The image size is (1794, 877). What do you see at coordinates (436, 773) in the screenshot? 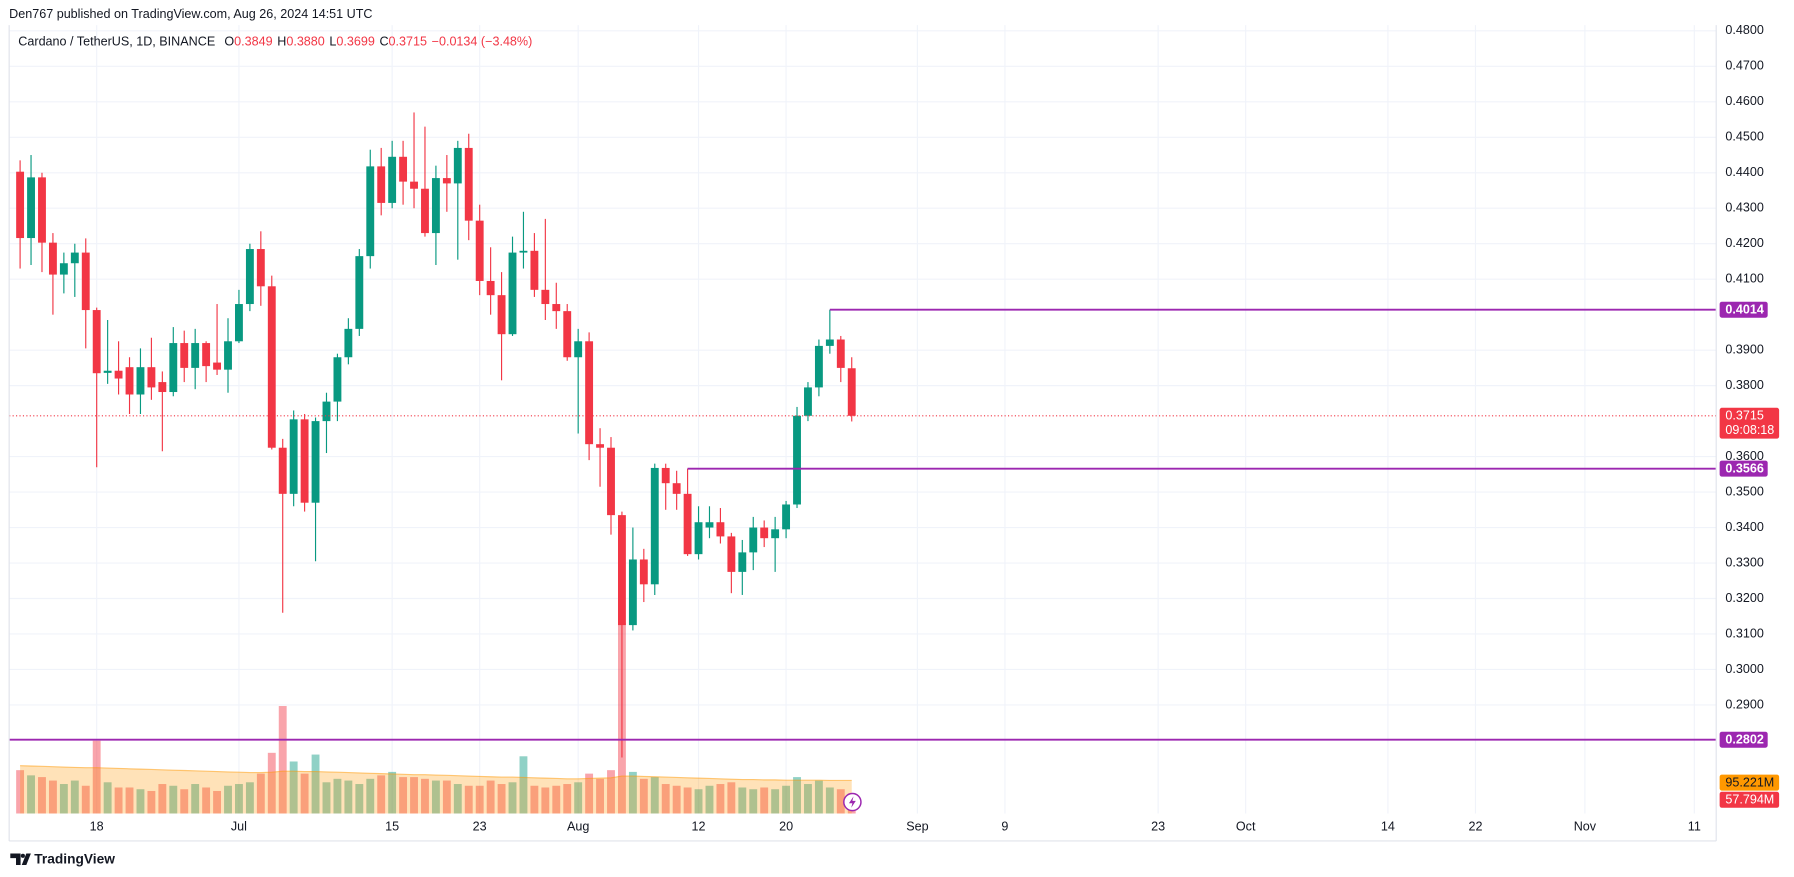
I see `volume-ma-line` at bounding box center [436, 773].